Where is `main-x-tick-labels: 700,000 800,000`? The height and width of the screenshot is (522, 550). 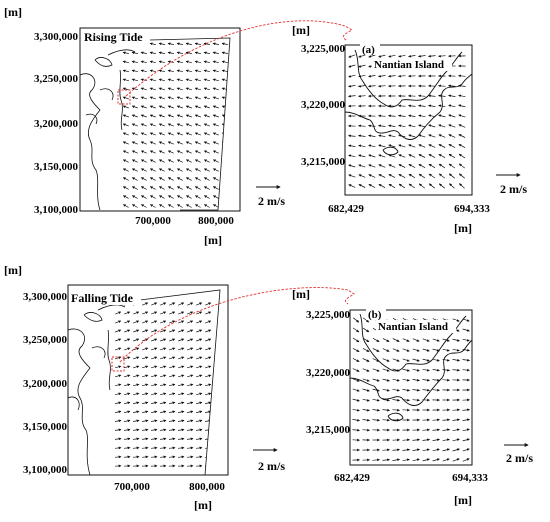
main-x-tick-labels: 700,000 800,000 is located at coordinates (184, 221).